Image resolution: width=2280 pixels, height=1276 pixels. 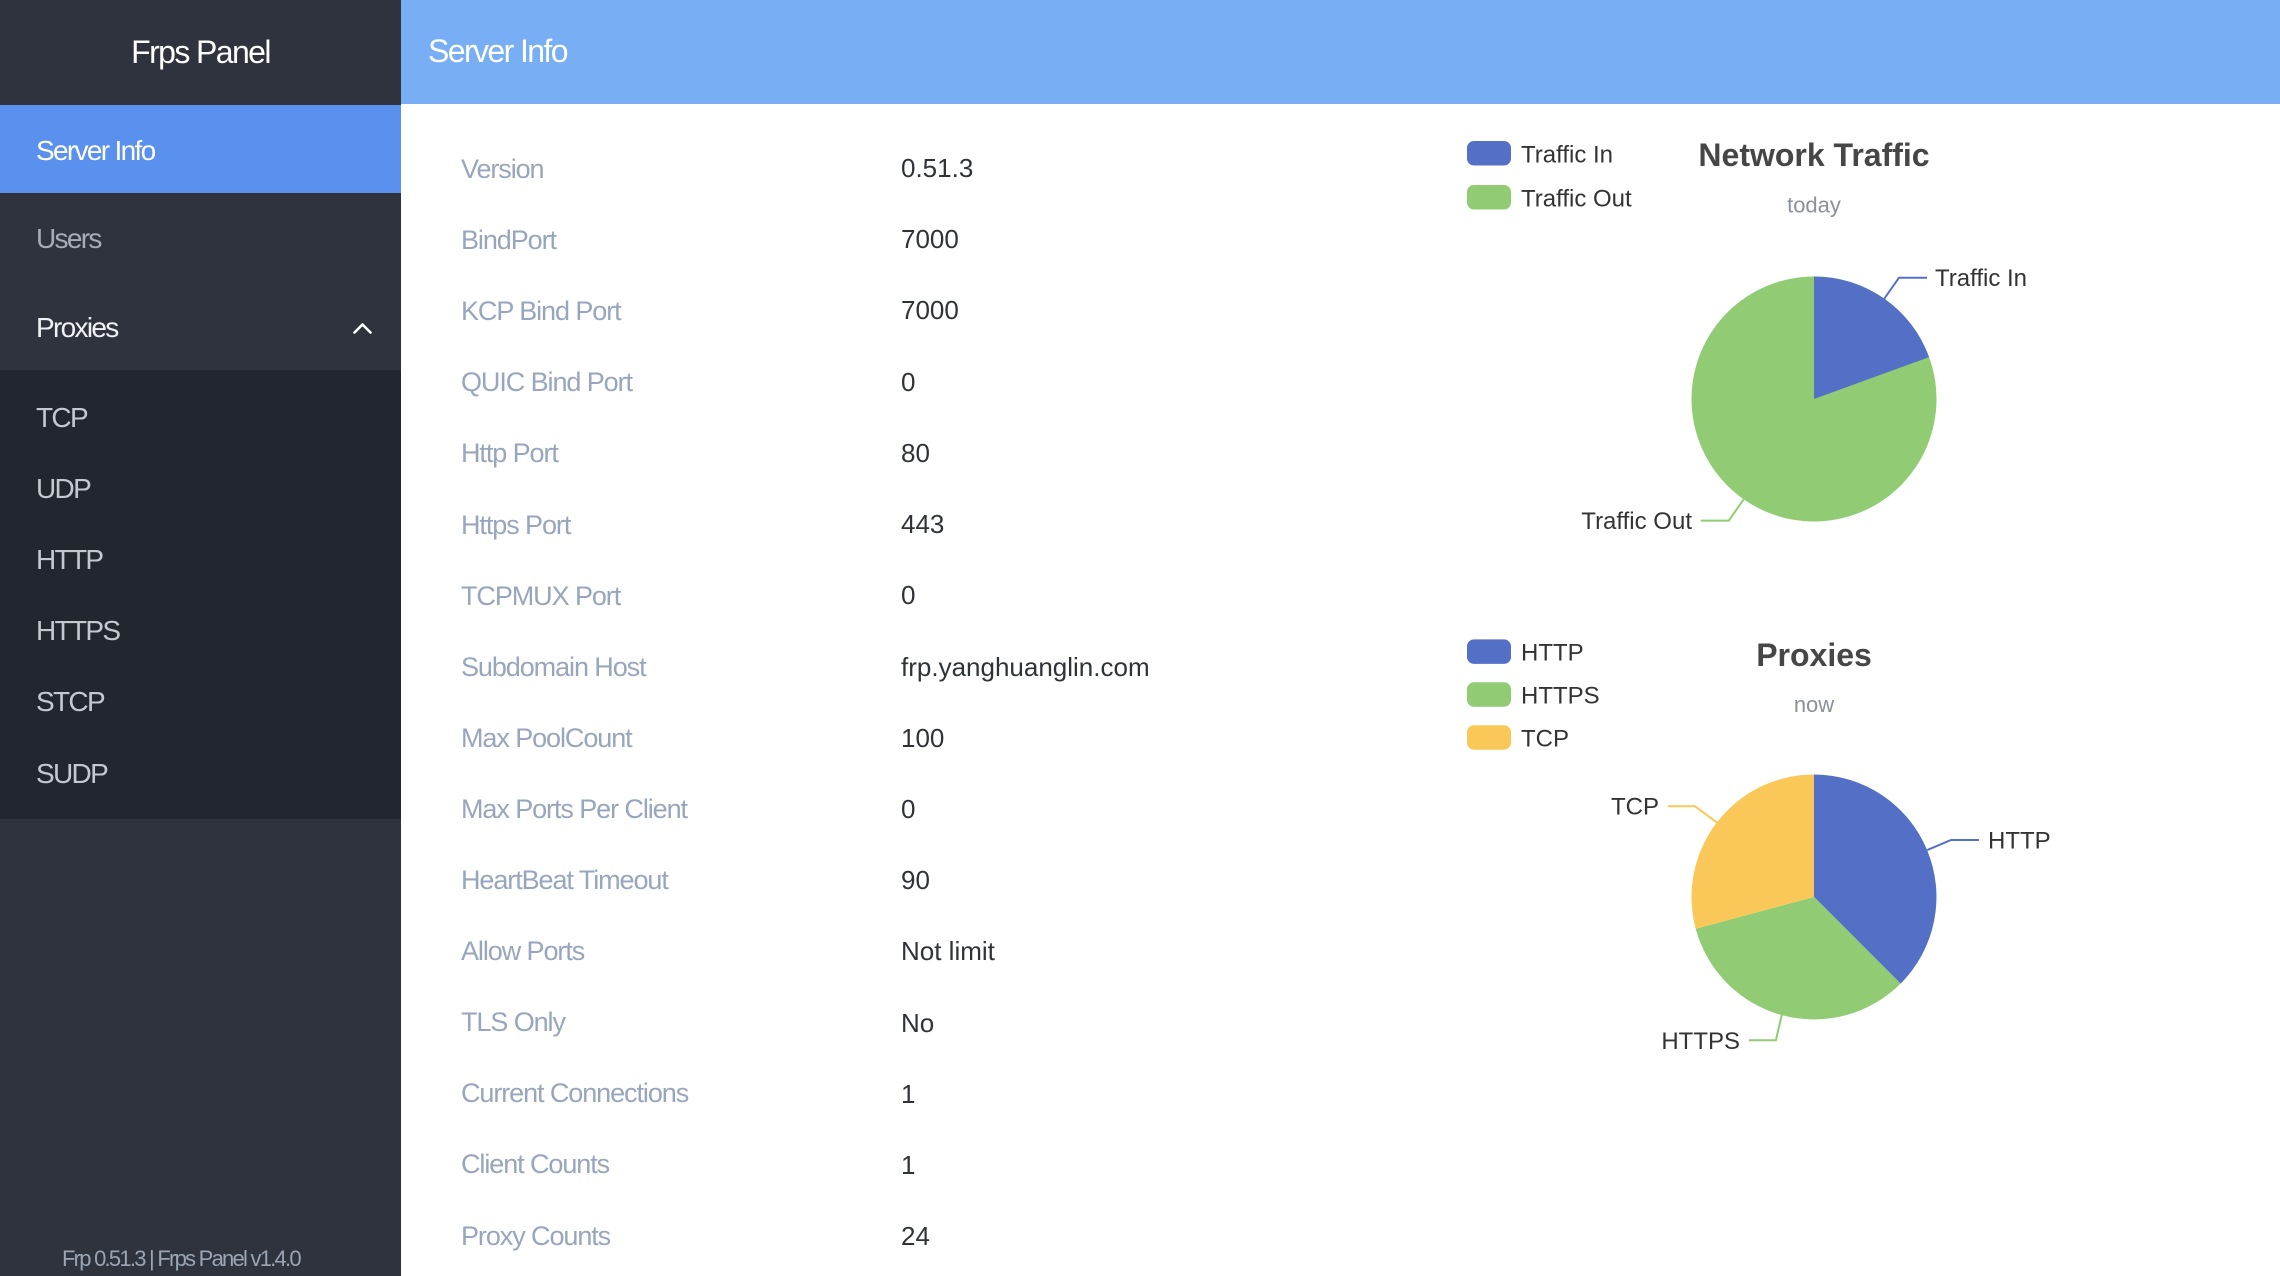 What do you see at coordinates (1814, 205) in the screenshot?
I see `svg-text: today` at bounding box center [1814, 205].